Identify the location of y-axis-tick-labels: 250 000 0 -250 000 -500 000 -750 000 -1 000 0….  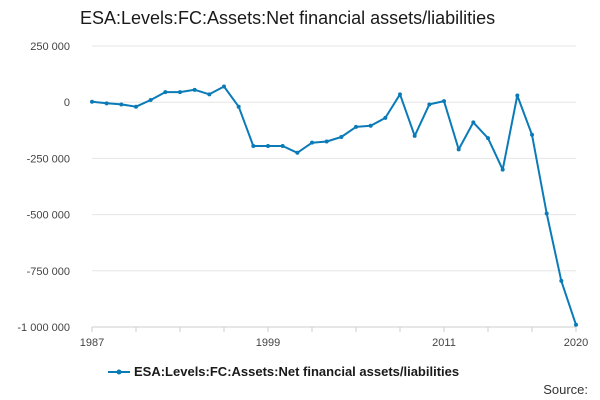
(43, 187).